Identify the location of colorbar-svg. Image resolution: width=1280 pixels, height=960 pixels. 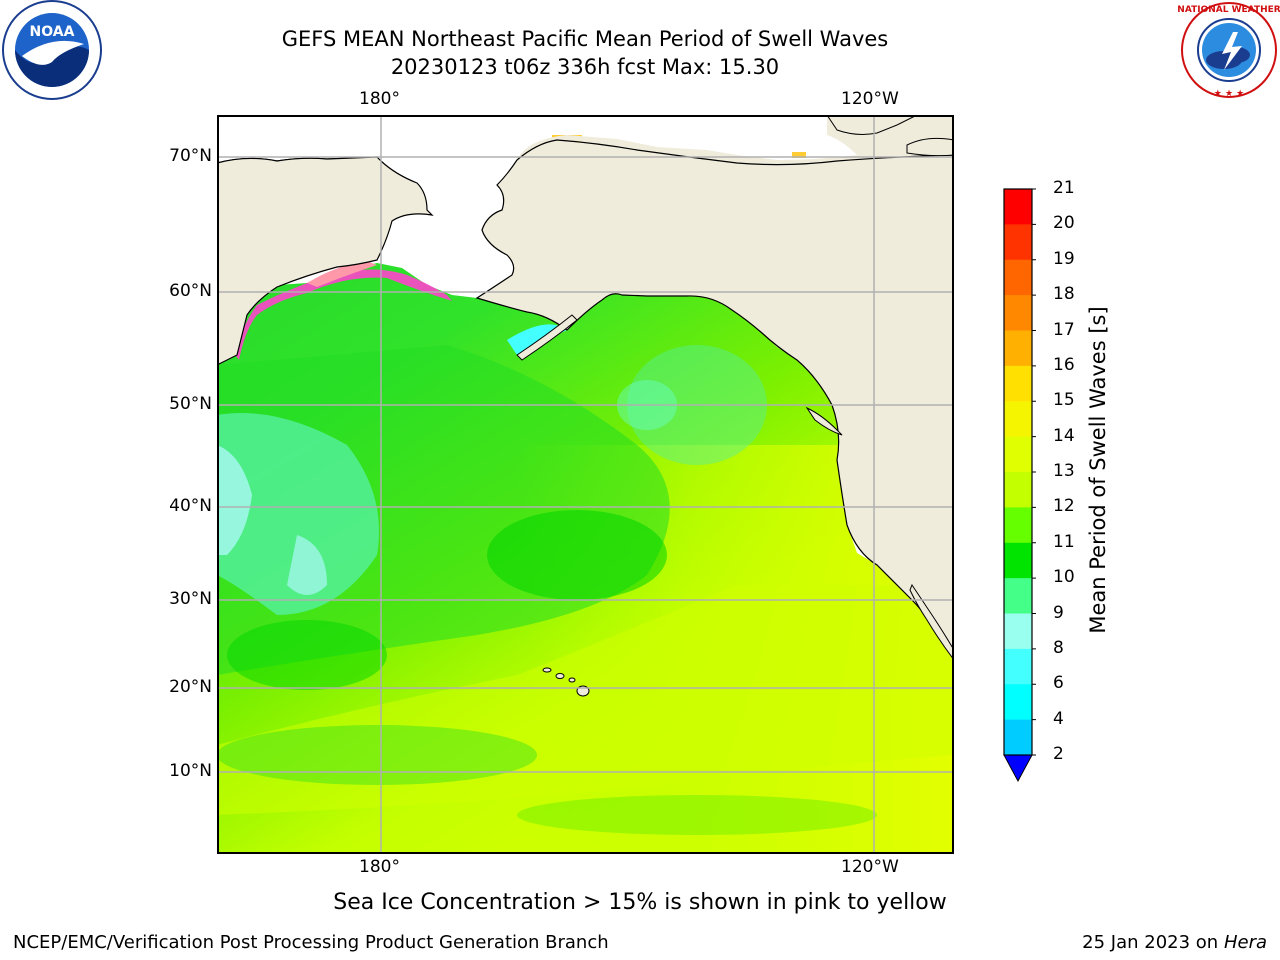
(1019, 485).